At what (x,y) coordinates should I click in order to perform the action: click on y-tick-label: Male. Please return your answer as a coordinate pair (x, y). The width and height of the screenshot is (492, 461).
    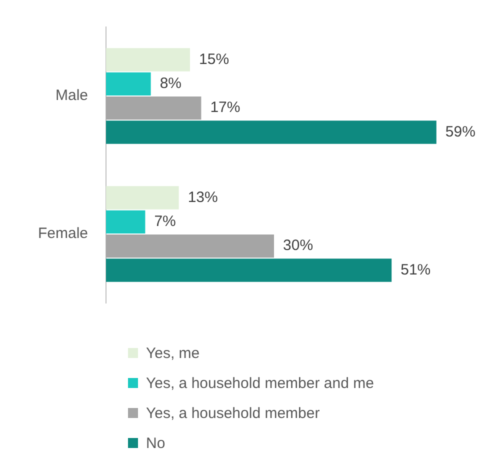
    Looking at the image, I should click on (72, 95).